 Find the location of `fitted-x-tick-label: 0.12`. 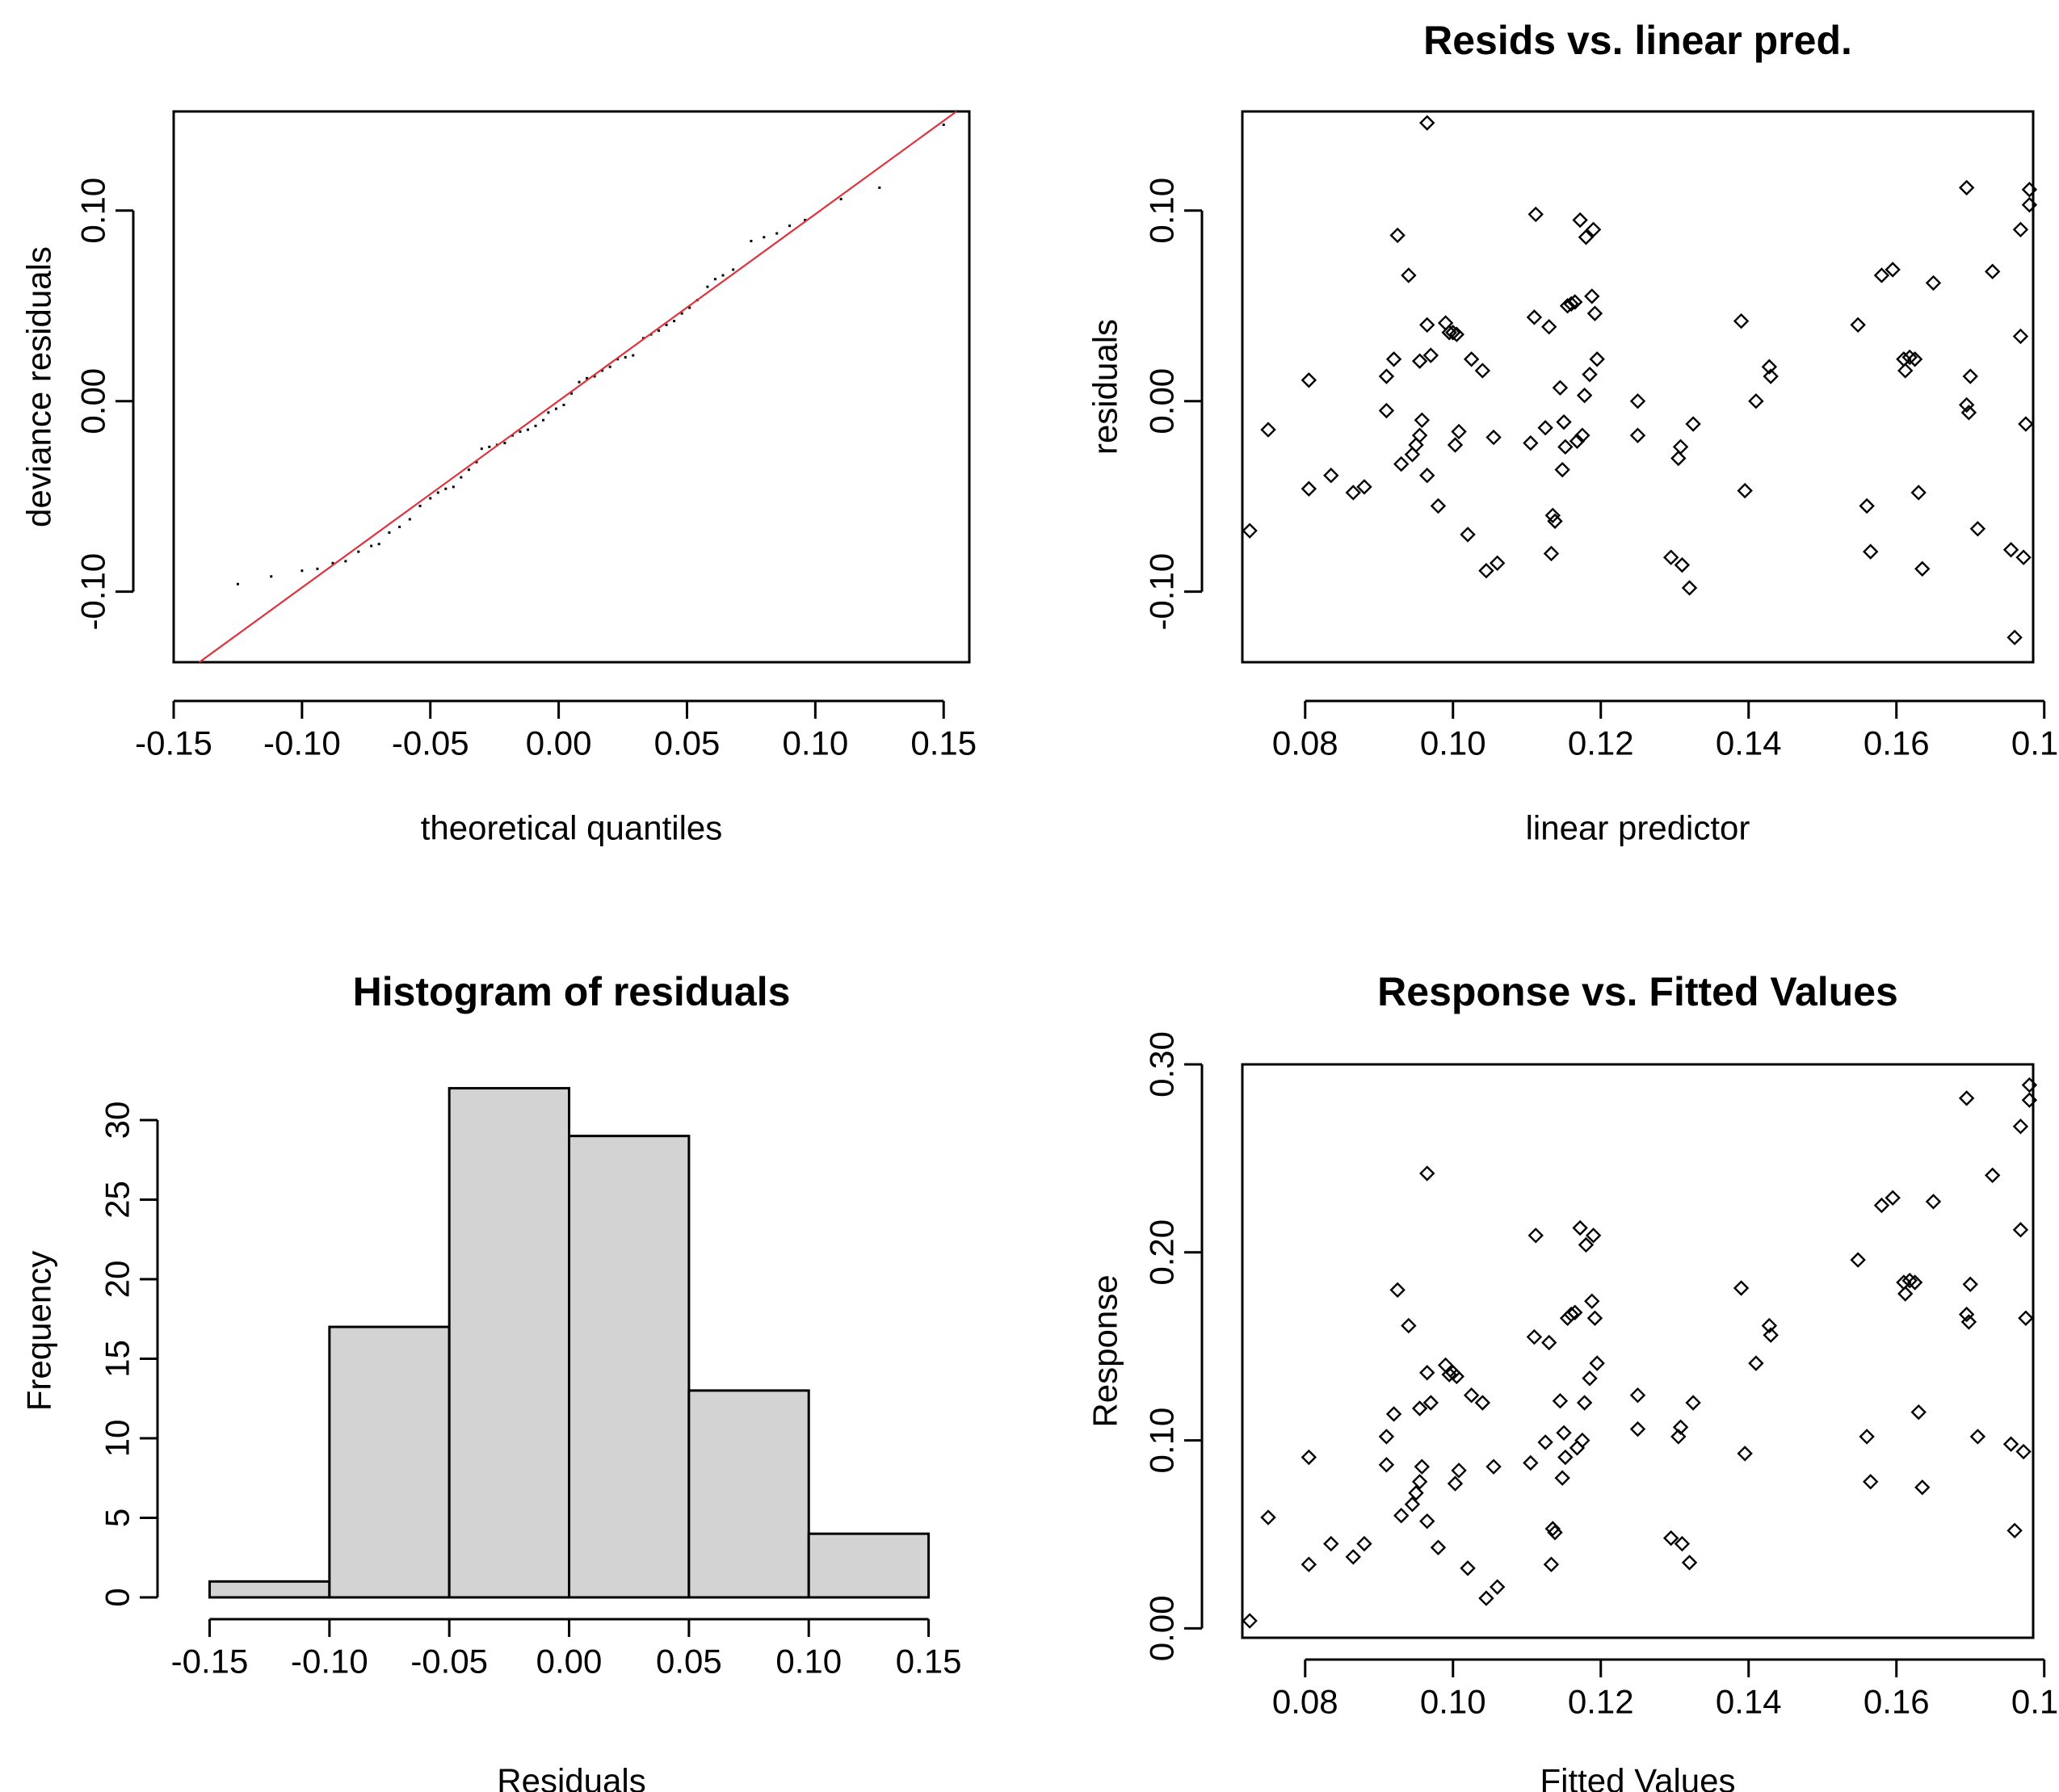

fitted-x-tick-label: 0.12 is located at coordinates (1601, 1702).